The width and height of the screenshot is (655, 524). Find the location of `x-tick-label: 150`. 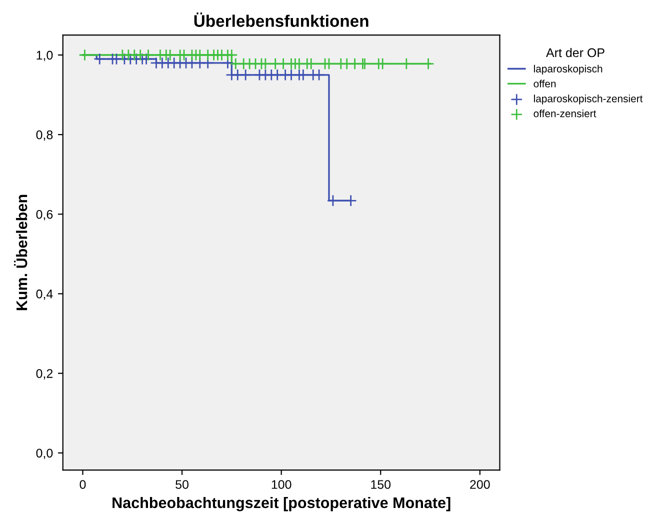

x-tick-label: 150 is located at coordinates (381, 484).